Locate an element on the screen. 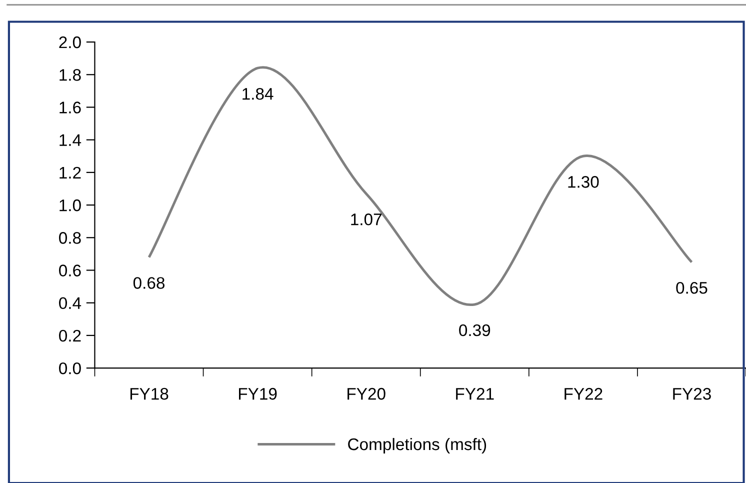 This screenshot has width=746, height=483. y-tick-label: 0.2 is located at coordinates (70, 336).